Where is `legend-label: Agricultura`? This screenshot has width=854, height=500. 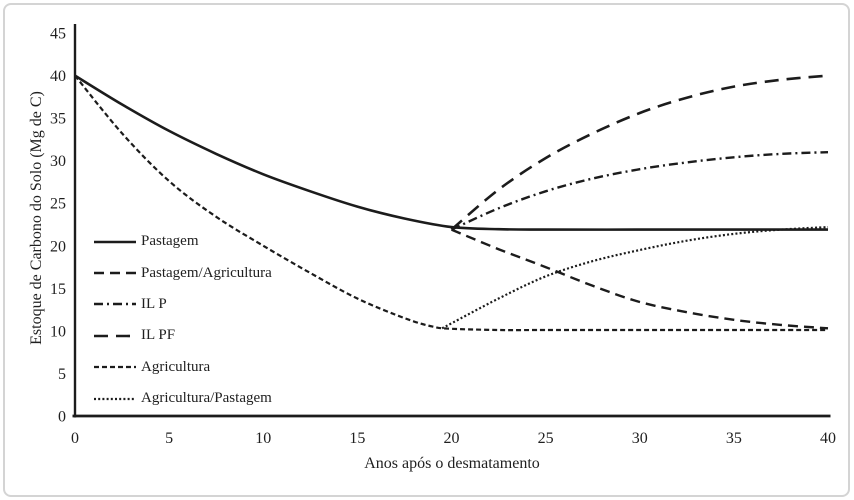 legend-label: Agricultura is located at coordinates (176, 366).